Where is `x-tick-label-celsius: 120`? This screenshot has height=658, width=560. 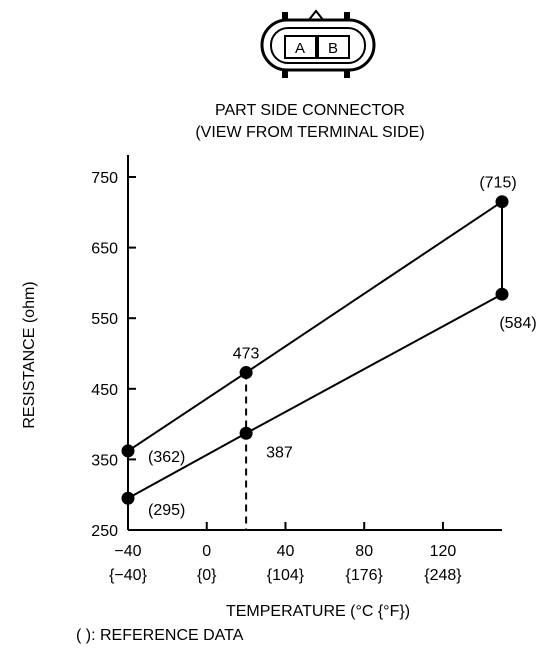 x-tick-label-celsius: 120 is located at coordinates (443, 551).